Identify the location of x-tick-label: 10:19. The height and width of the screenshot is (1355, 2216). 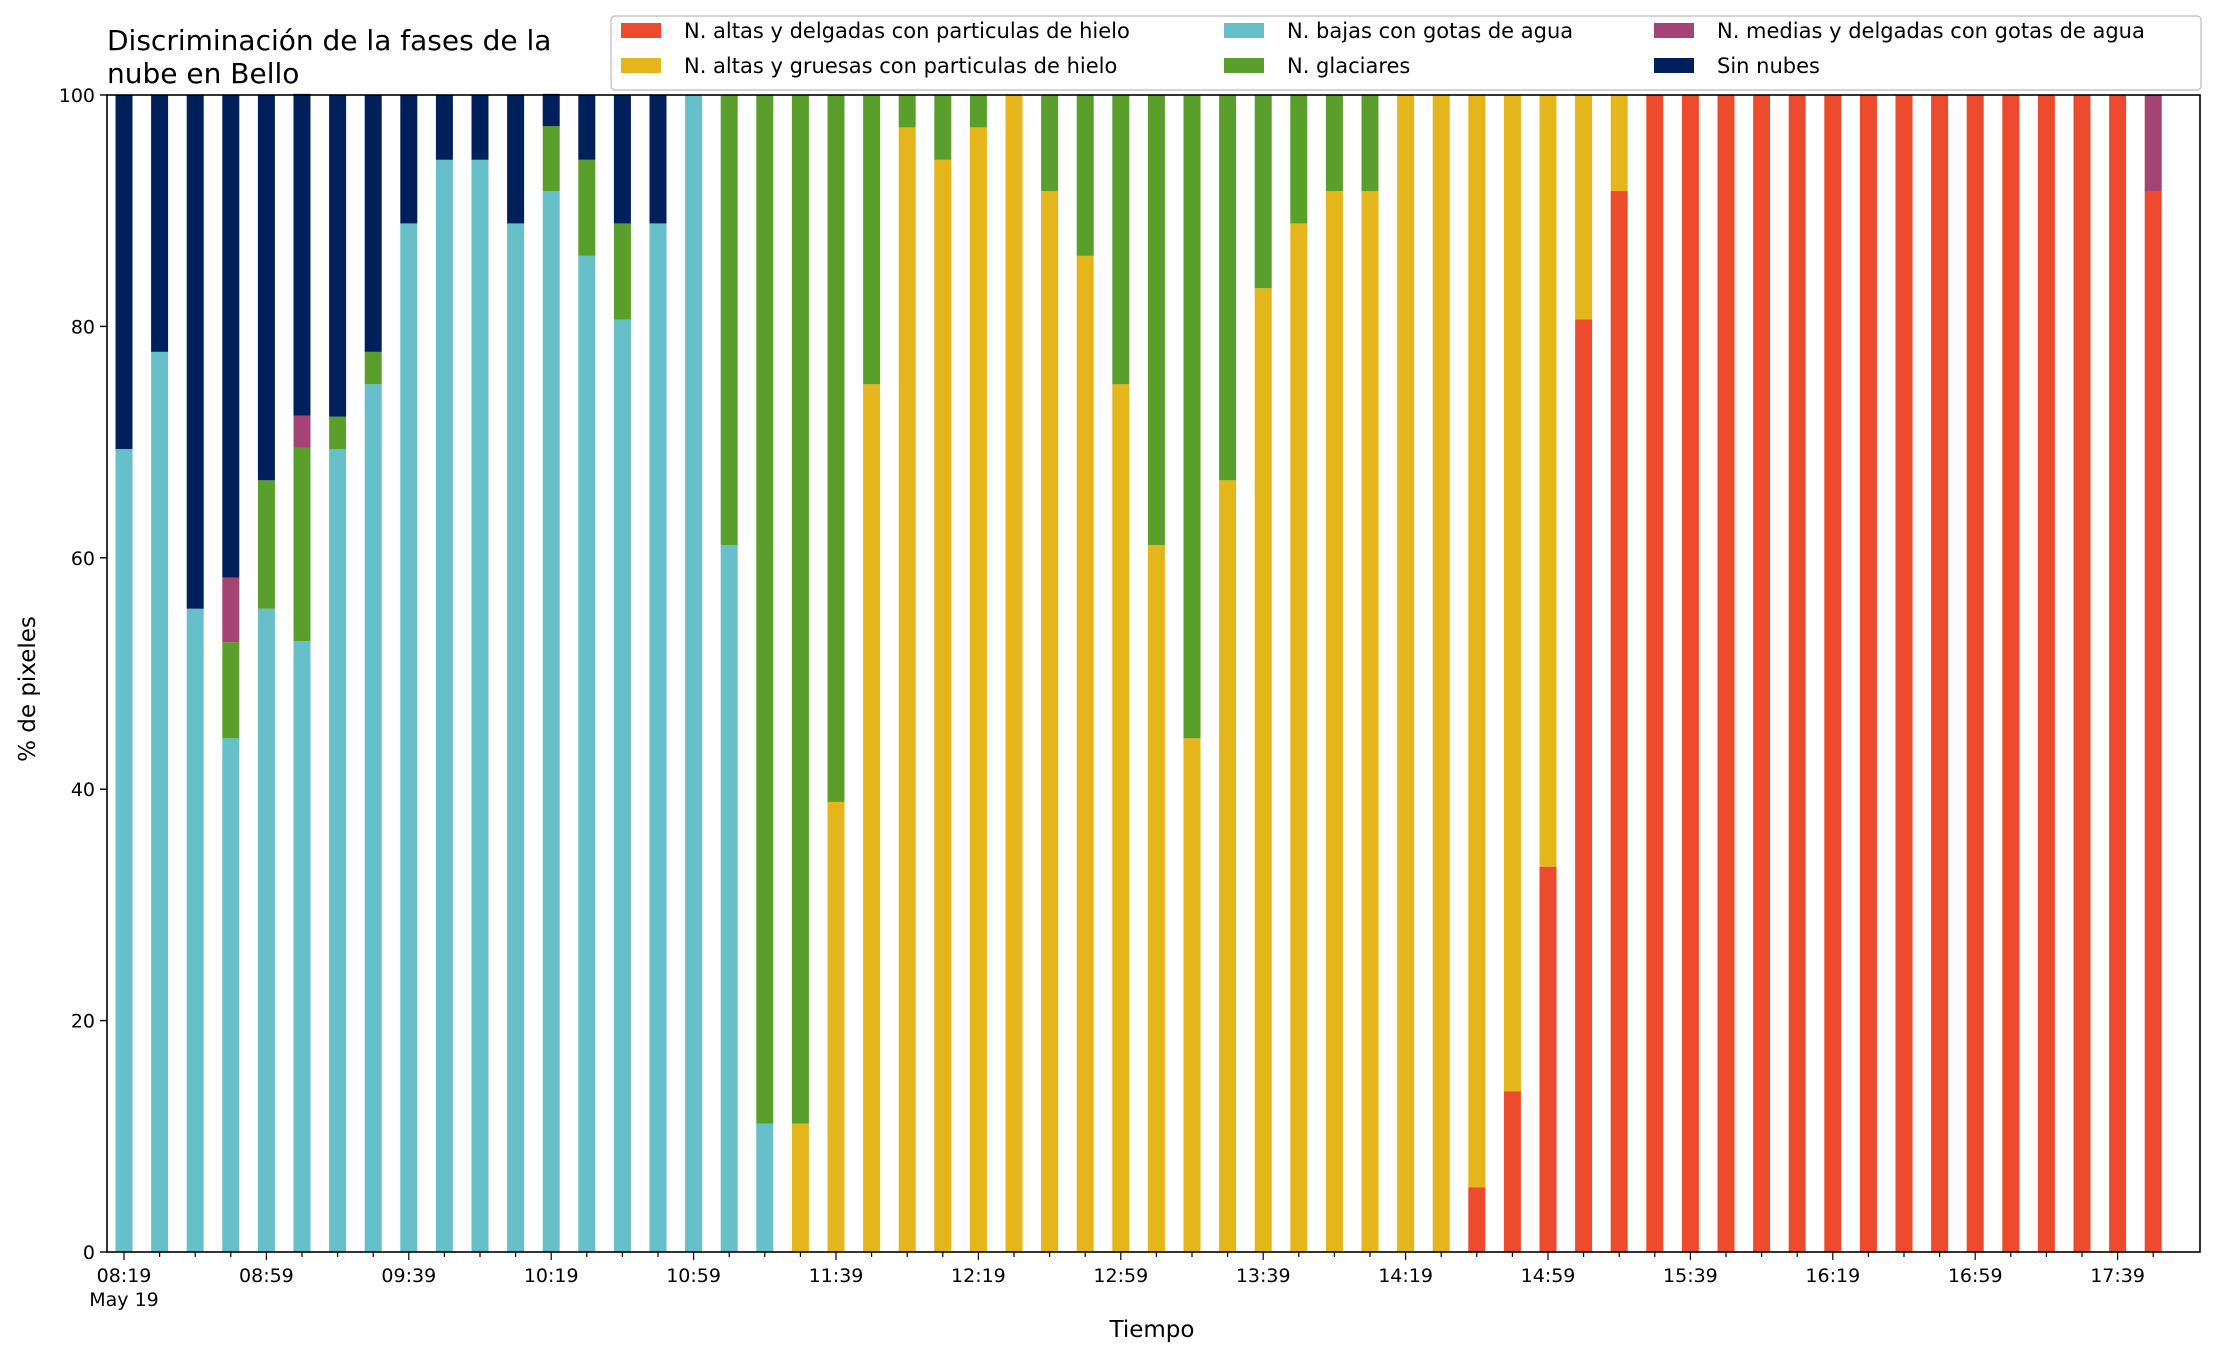
(551, 1276).